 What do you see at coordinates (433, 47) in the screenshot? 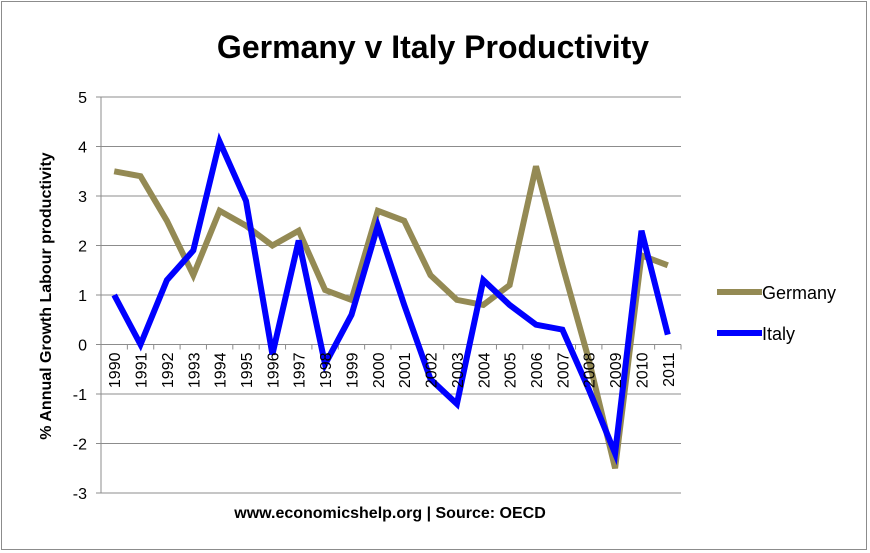
I see `chart-title: Germany v Italy Productivity` at bounding box center [433, 47].